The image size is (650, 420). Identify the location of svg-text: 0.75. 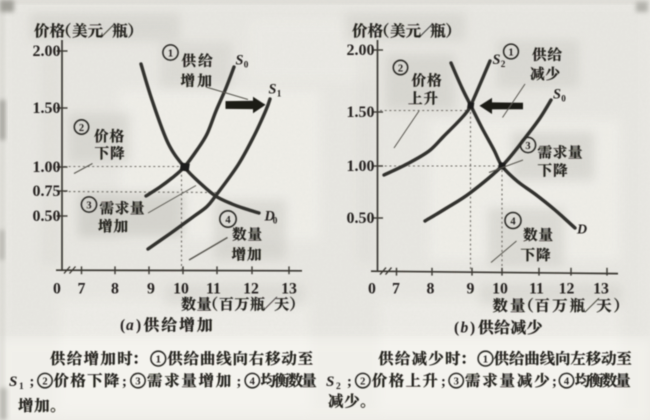
(47, 191).